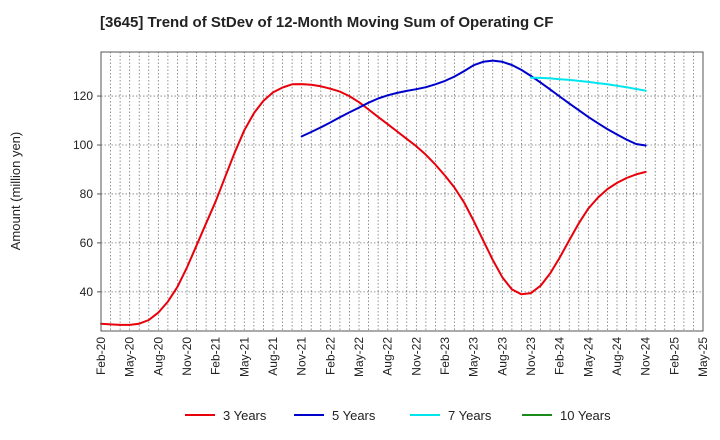  I want to click on legend-label: 3 Years, so click(245, 415).